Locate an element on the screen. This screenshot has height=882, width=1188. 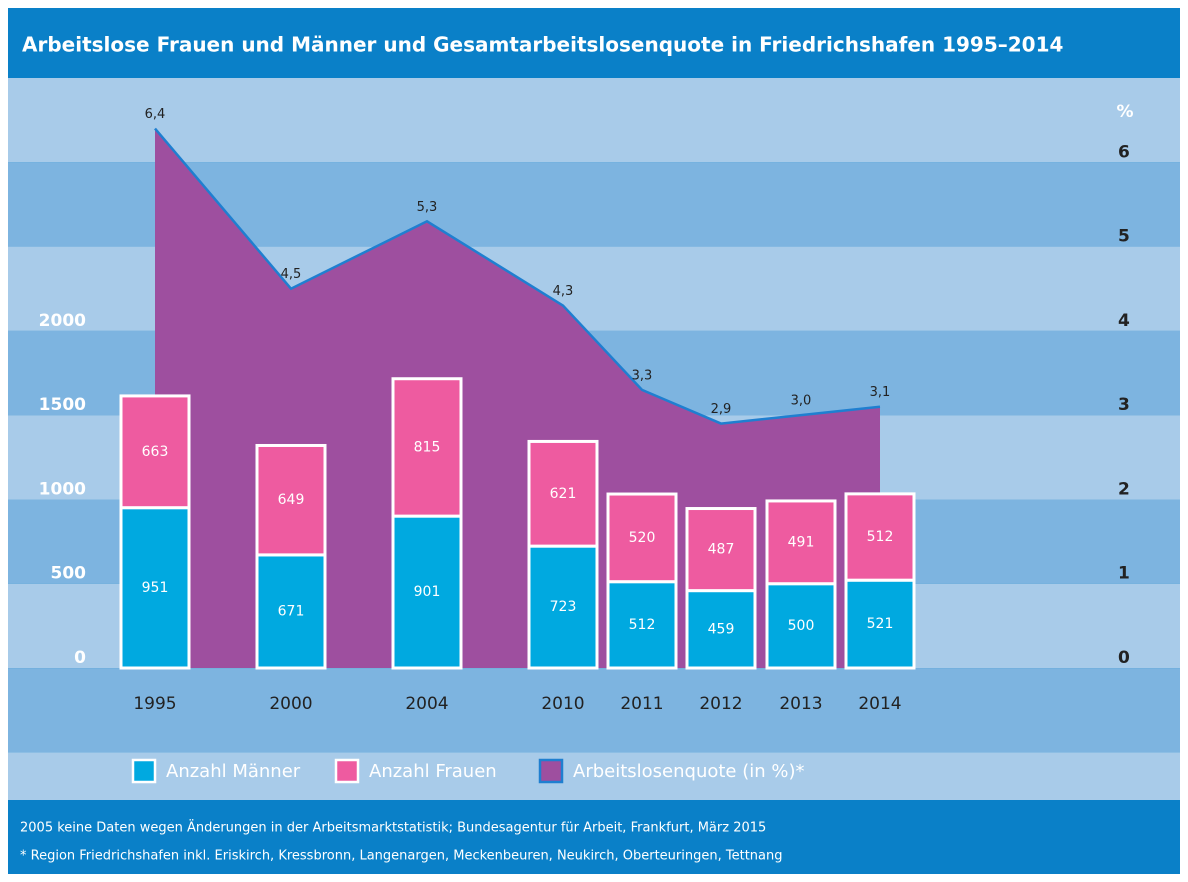
data-label: 2,9 is located at coordinates (721, 409).